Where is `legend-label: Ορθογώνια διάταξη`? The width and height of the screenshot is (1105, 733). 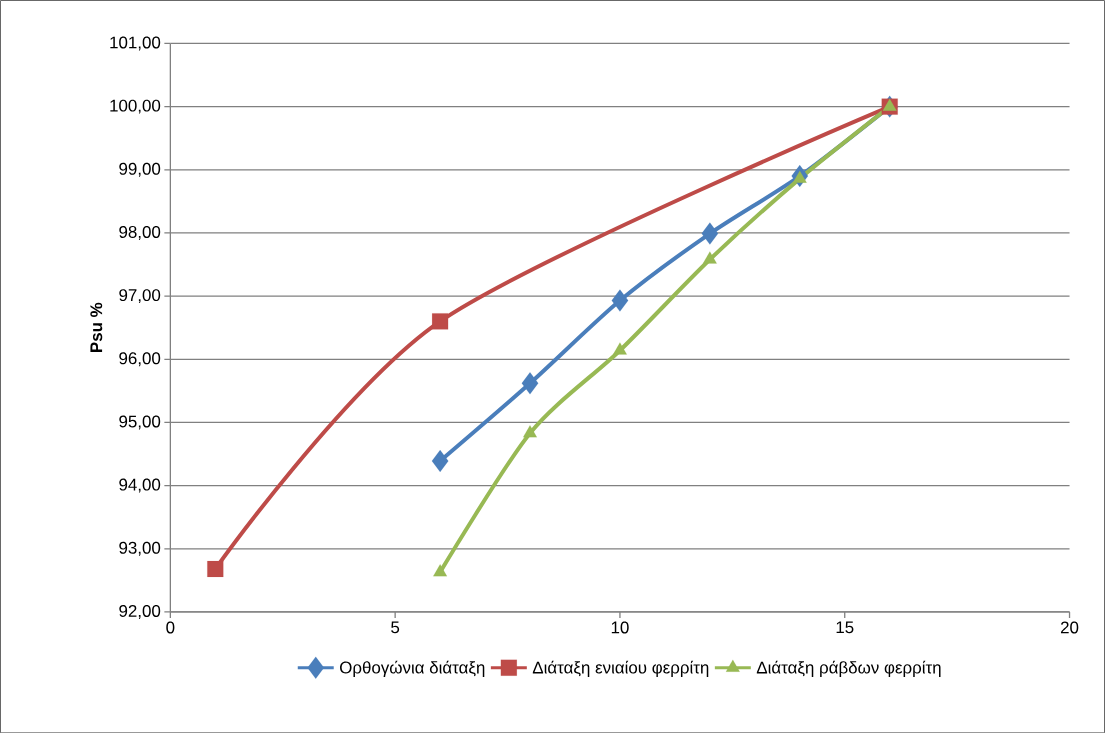 legend-label: Ορθογώνια διάταξη is located at coordinates (412, 668).